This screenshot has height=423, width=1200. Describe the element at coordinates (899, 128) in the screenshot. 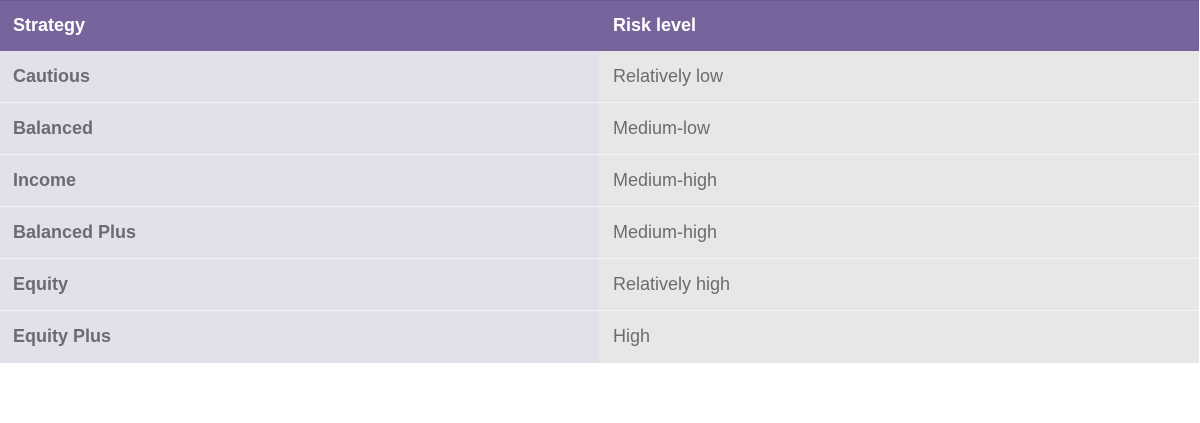

I see `risk-level-cell: Medium-low` at that location.